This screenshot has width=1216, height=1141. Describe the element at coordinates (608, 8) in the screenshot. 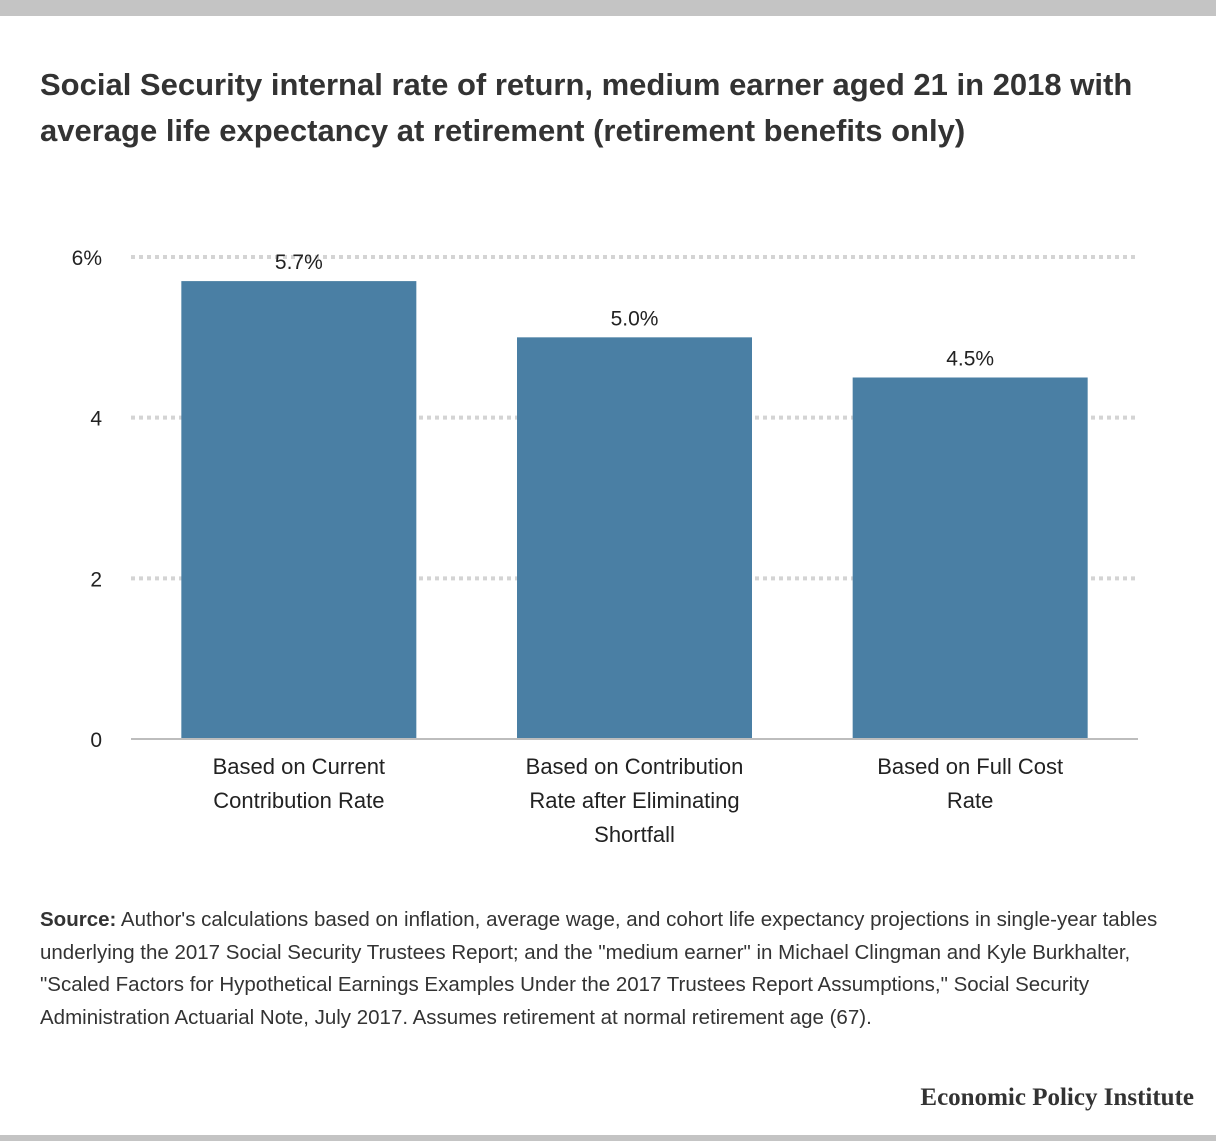

I see `top-rule` at that location.